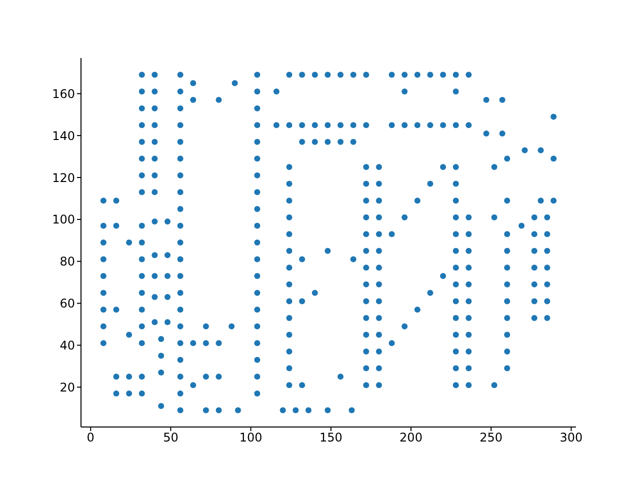 The height and width of the screenshot is (480, 640). What do you see at coordinates (67, 387) in the screenshot?
I see `y-tick-label: 20` at bounding box center [67, 387].